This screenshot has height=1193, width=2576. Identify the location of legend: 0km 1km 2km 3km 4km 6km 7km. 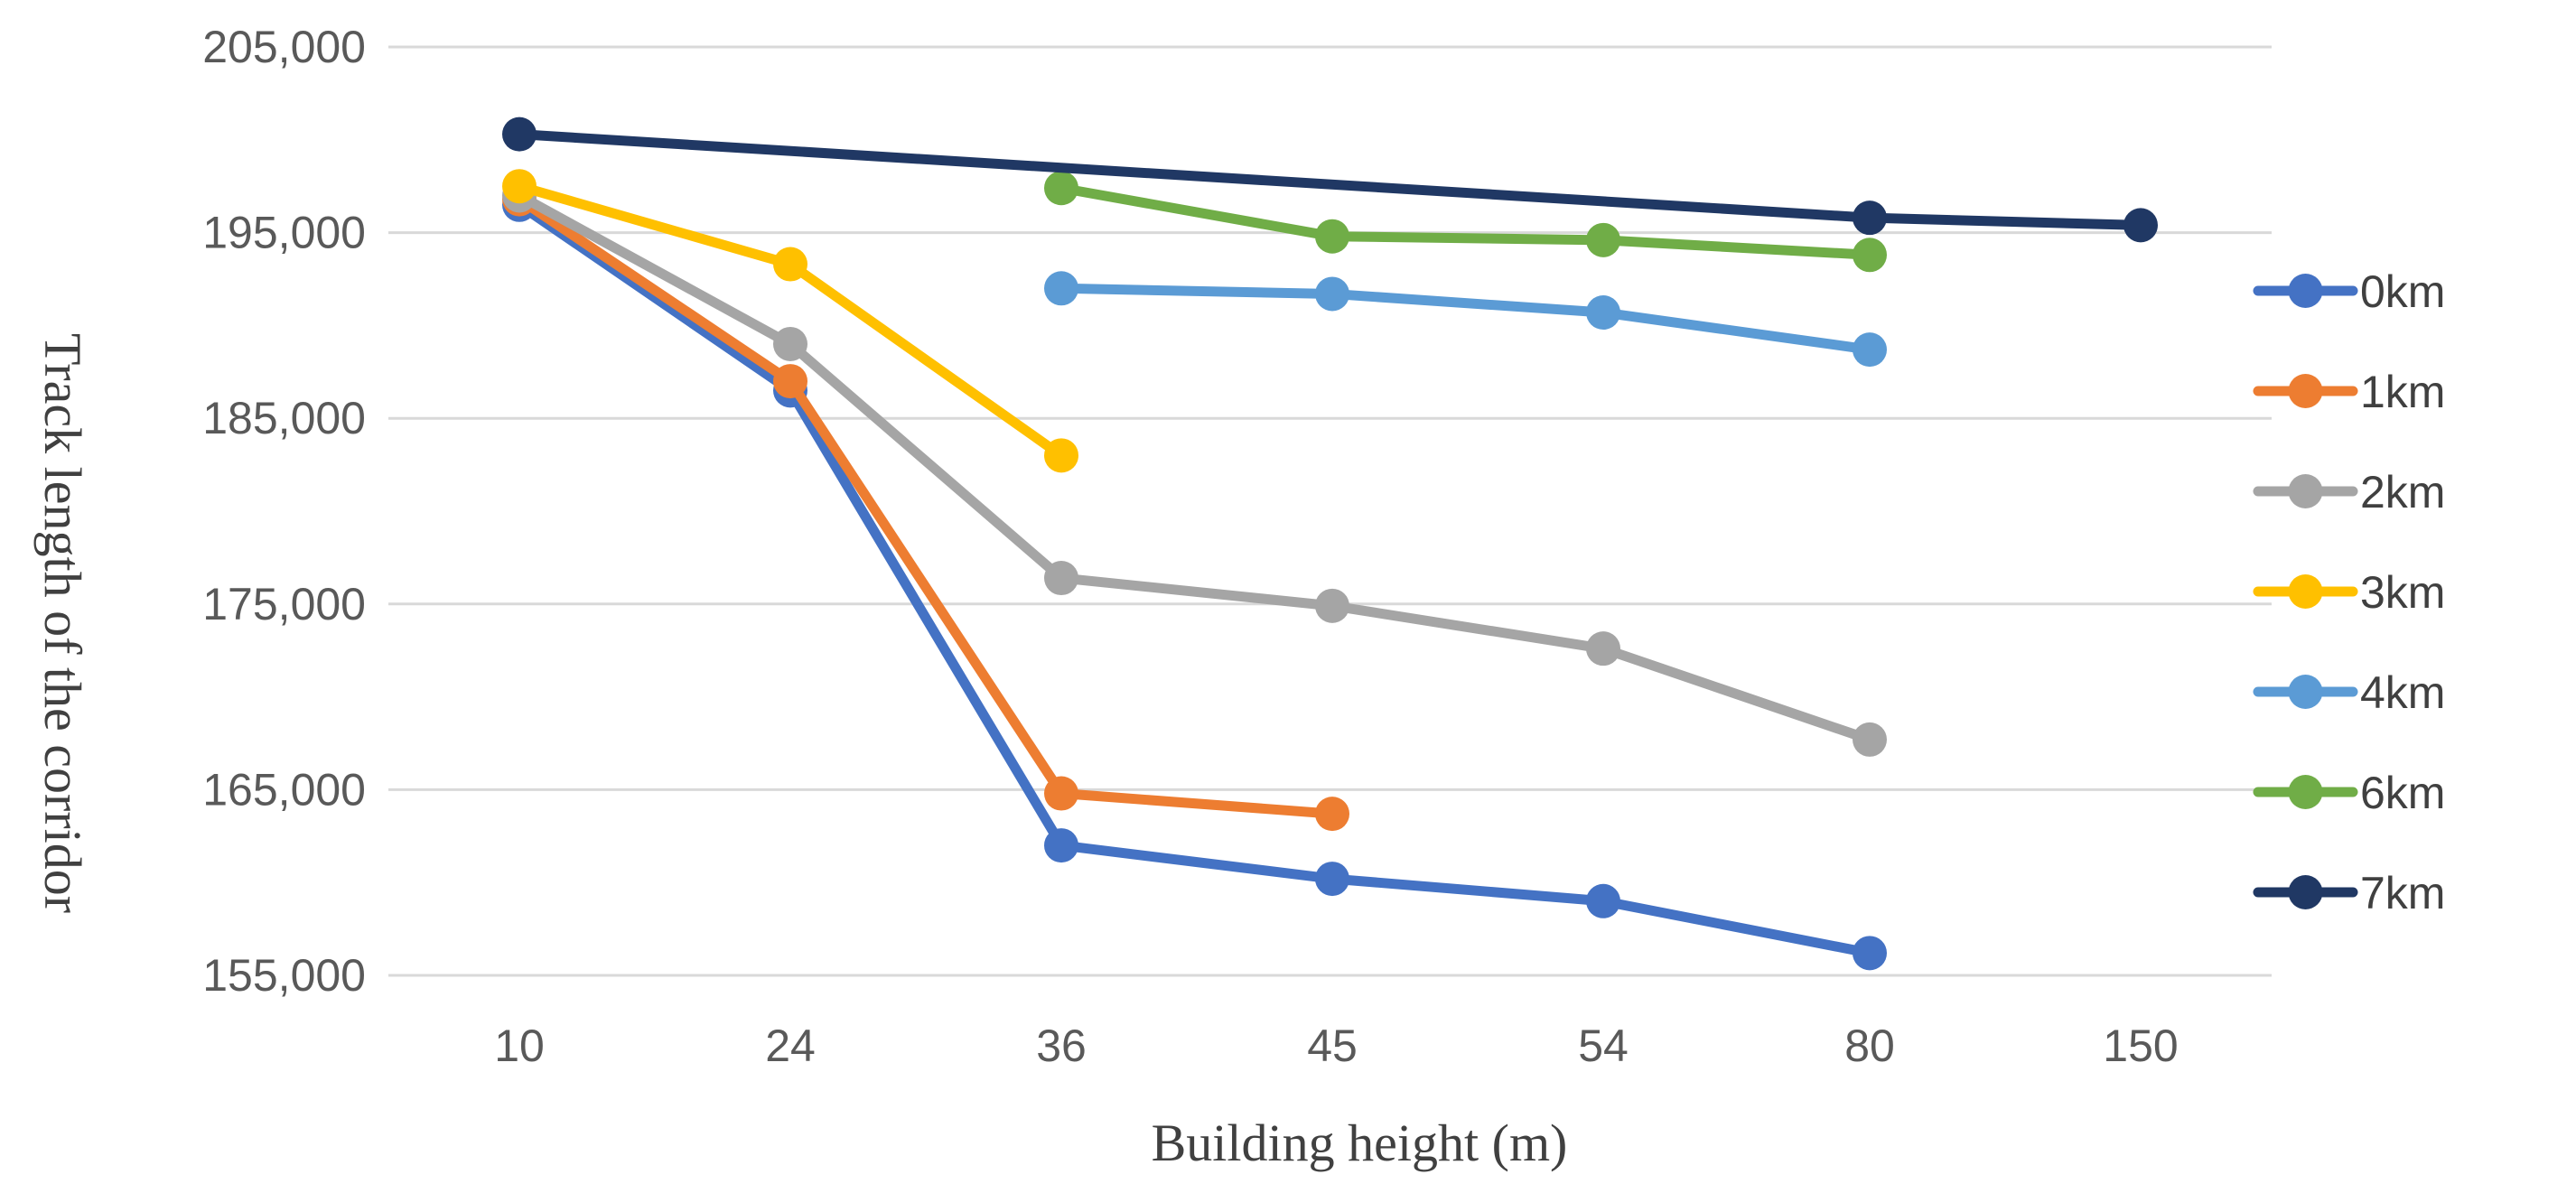
(2349, 592).